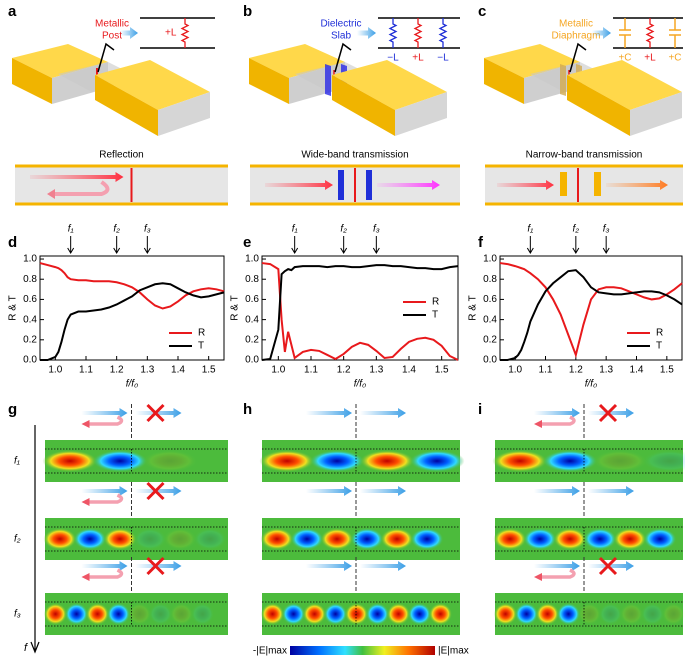 This screenshot has width=685, height=662. I want to click on element-label: +L, so click(418, 58).